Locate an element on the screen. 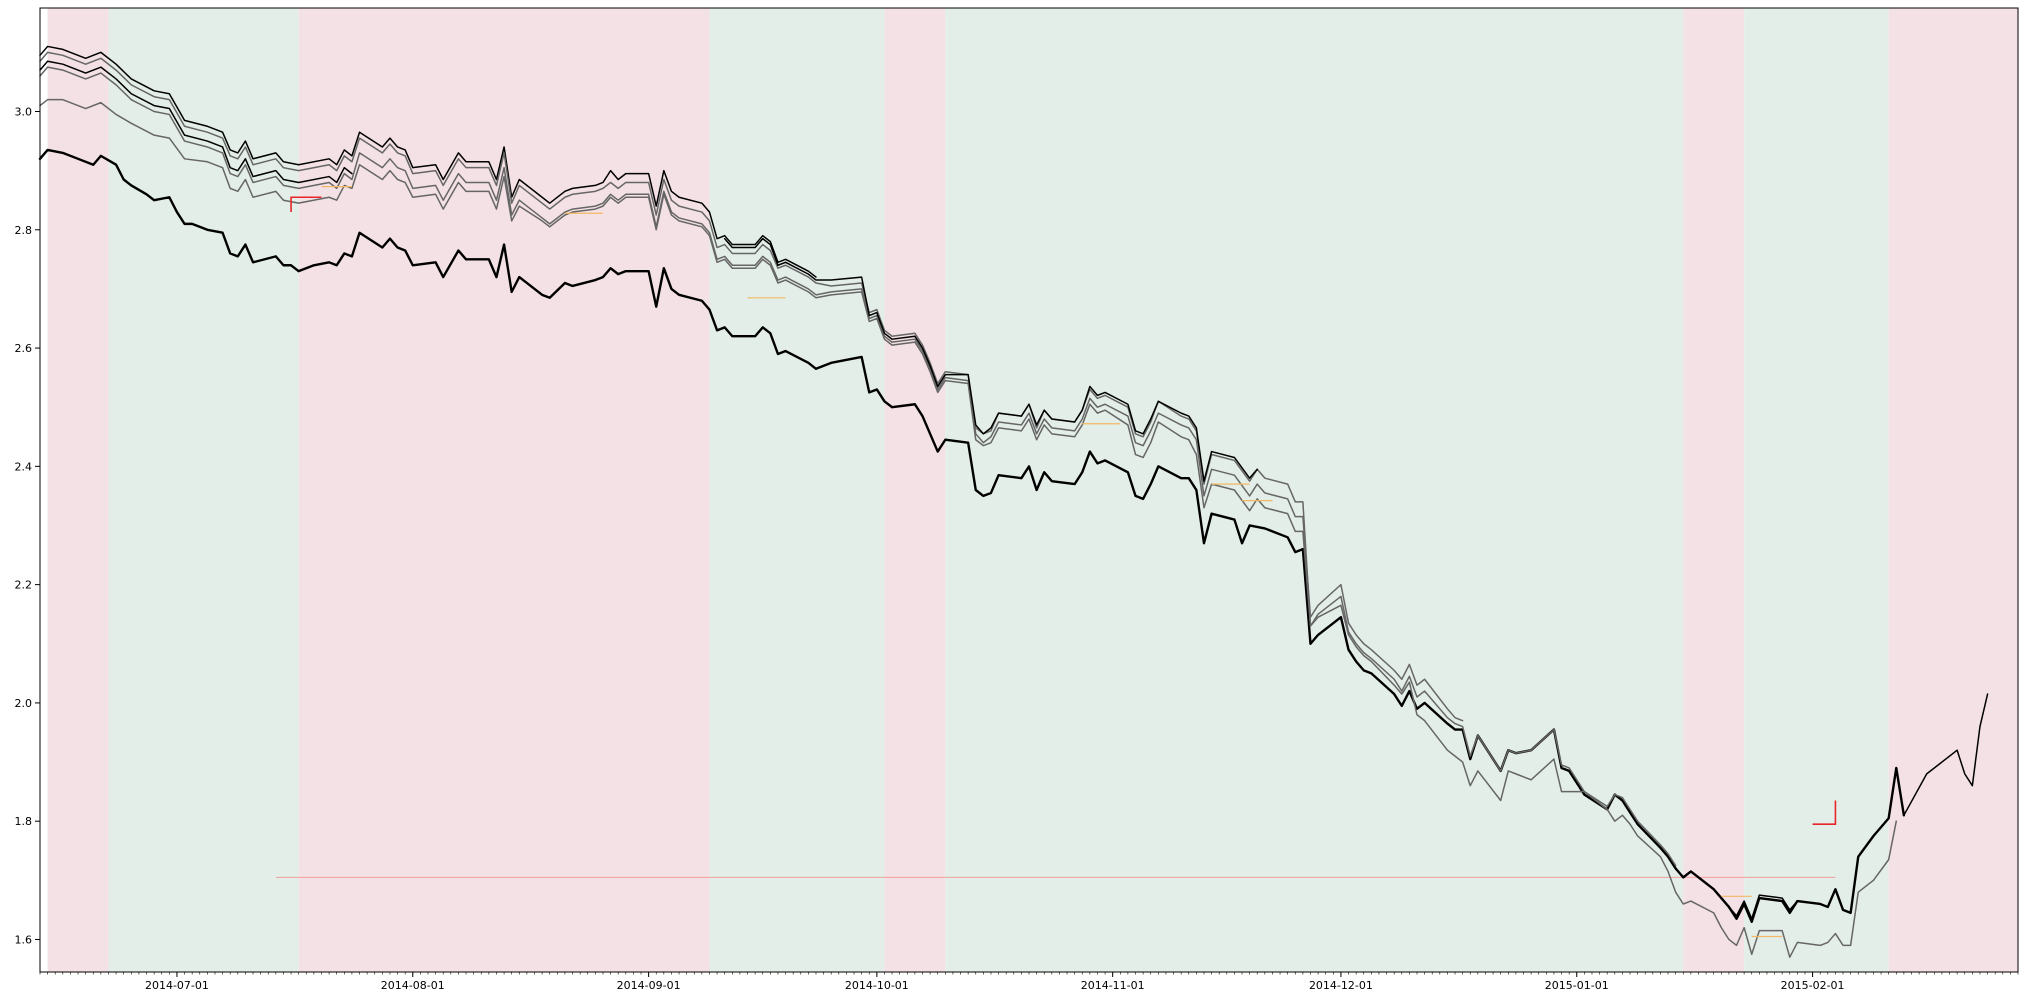  y-tick-label: 2.8 is located at coordinates (24, 230).